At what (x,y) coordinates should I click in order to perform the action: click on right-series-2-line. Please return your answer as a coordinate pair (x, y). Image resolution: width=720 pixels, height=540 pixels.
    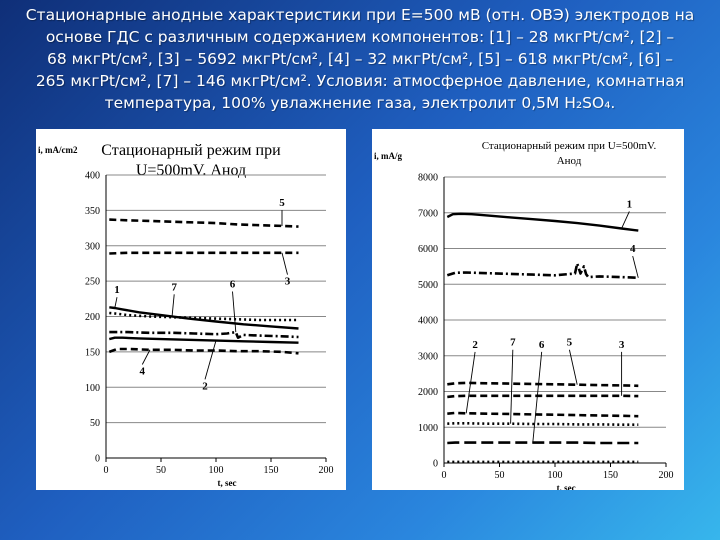
    Looking at the image, I should click on (543, 414).